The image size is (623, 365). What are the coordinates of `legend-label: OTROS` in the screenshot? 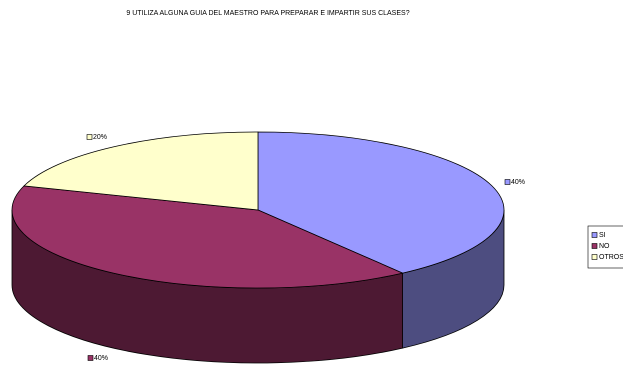 It's located at (611, 257).